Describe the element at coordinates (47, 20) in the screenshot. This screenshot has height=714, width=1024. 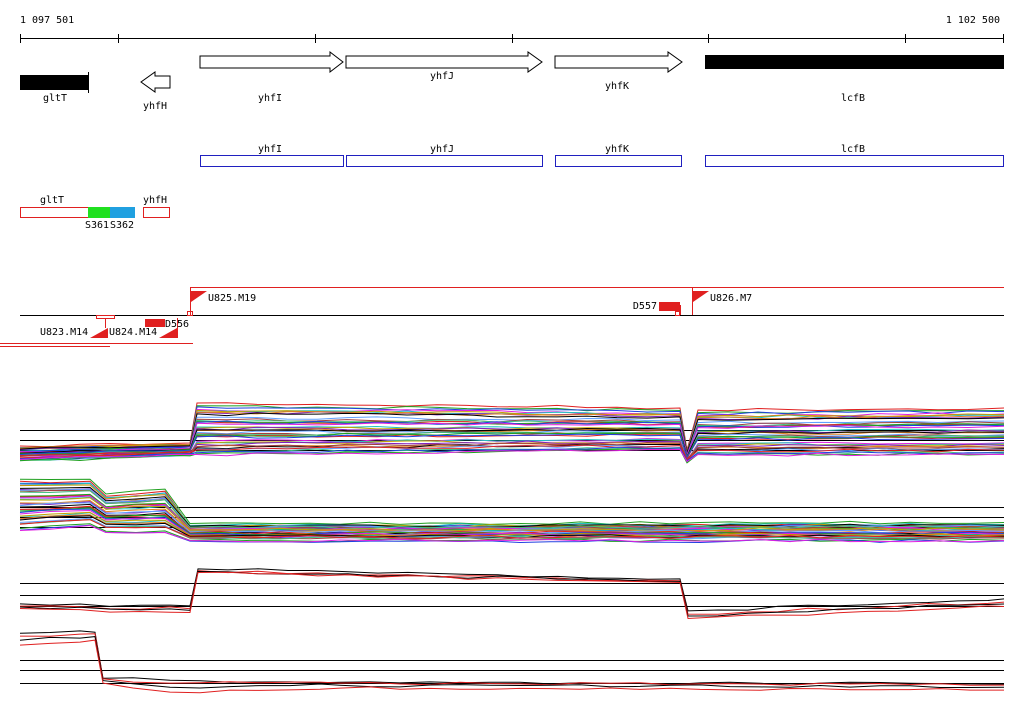
I see `ruler-start: 1 097 501` at that location.